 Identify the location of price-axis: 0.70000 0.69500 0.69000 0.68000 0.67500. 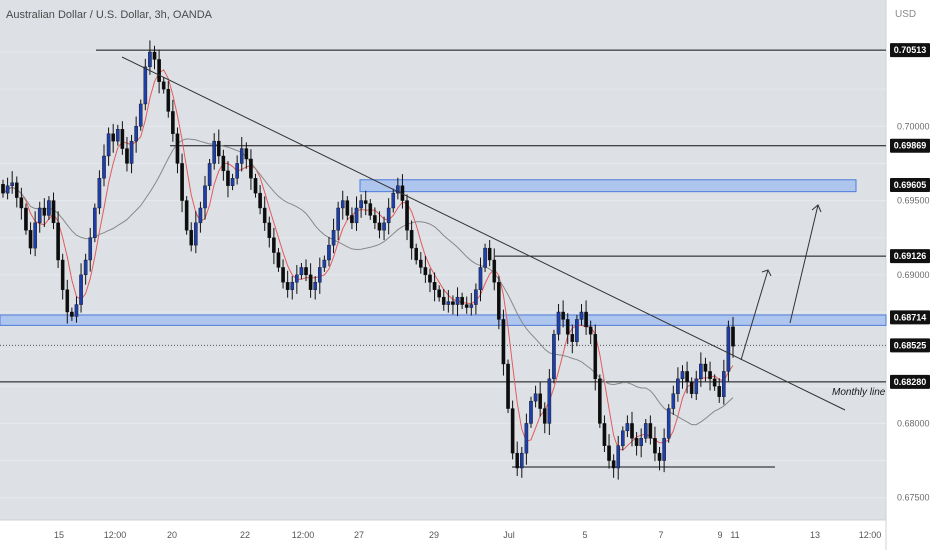
(913, 311).